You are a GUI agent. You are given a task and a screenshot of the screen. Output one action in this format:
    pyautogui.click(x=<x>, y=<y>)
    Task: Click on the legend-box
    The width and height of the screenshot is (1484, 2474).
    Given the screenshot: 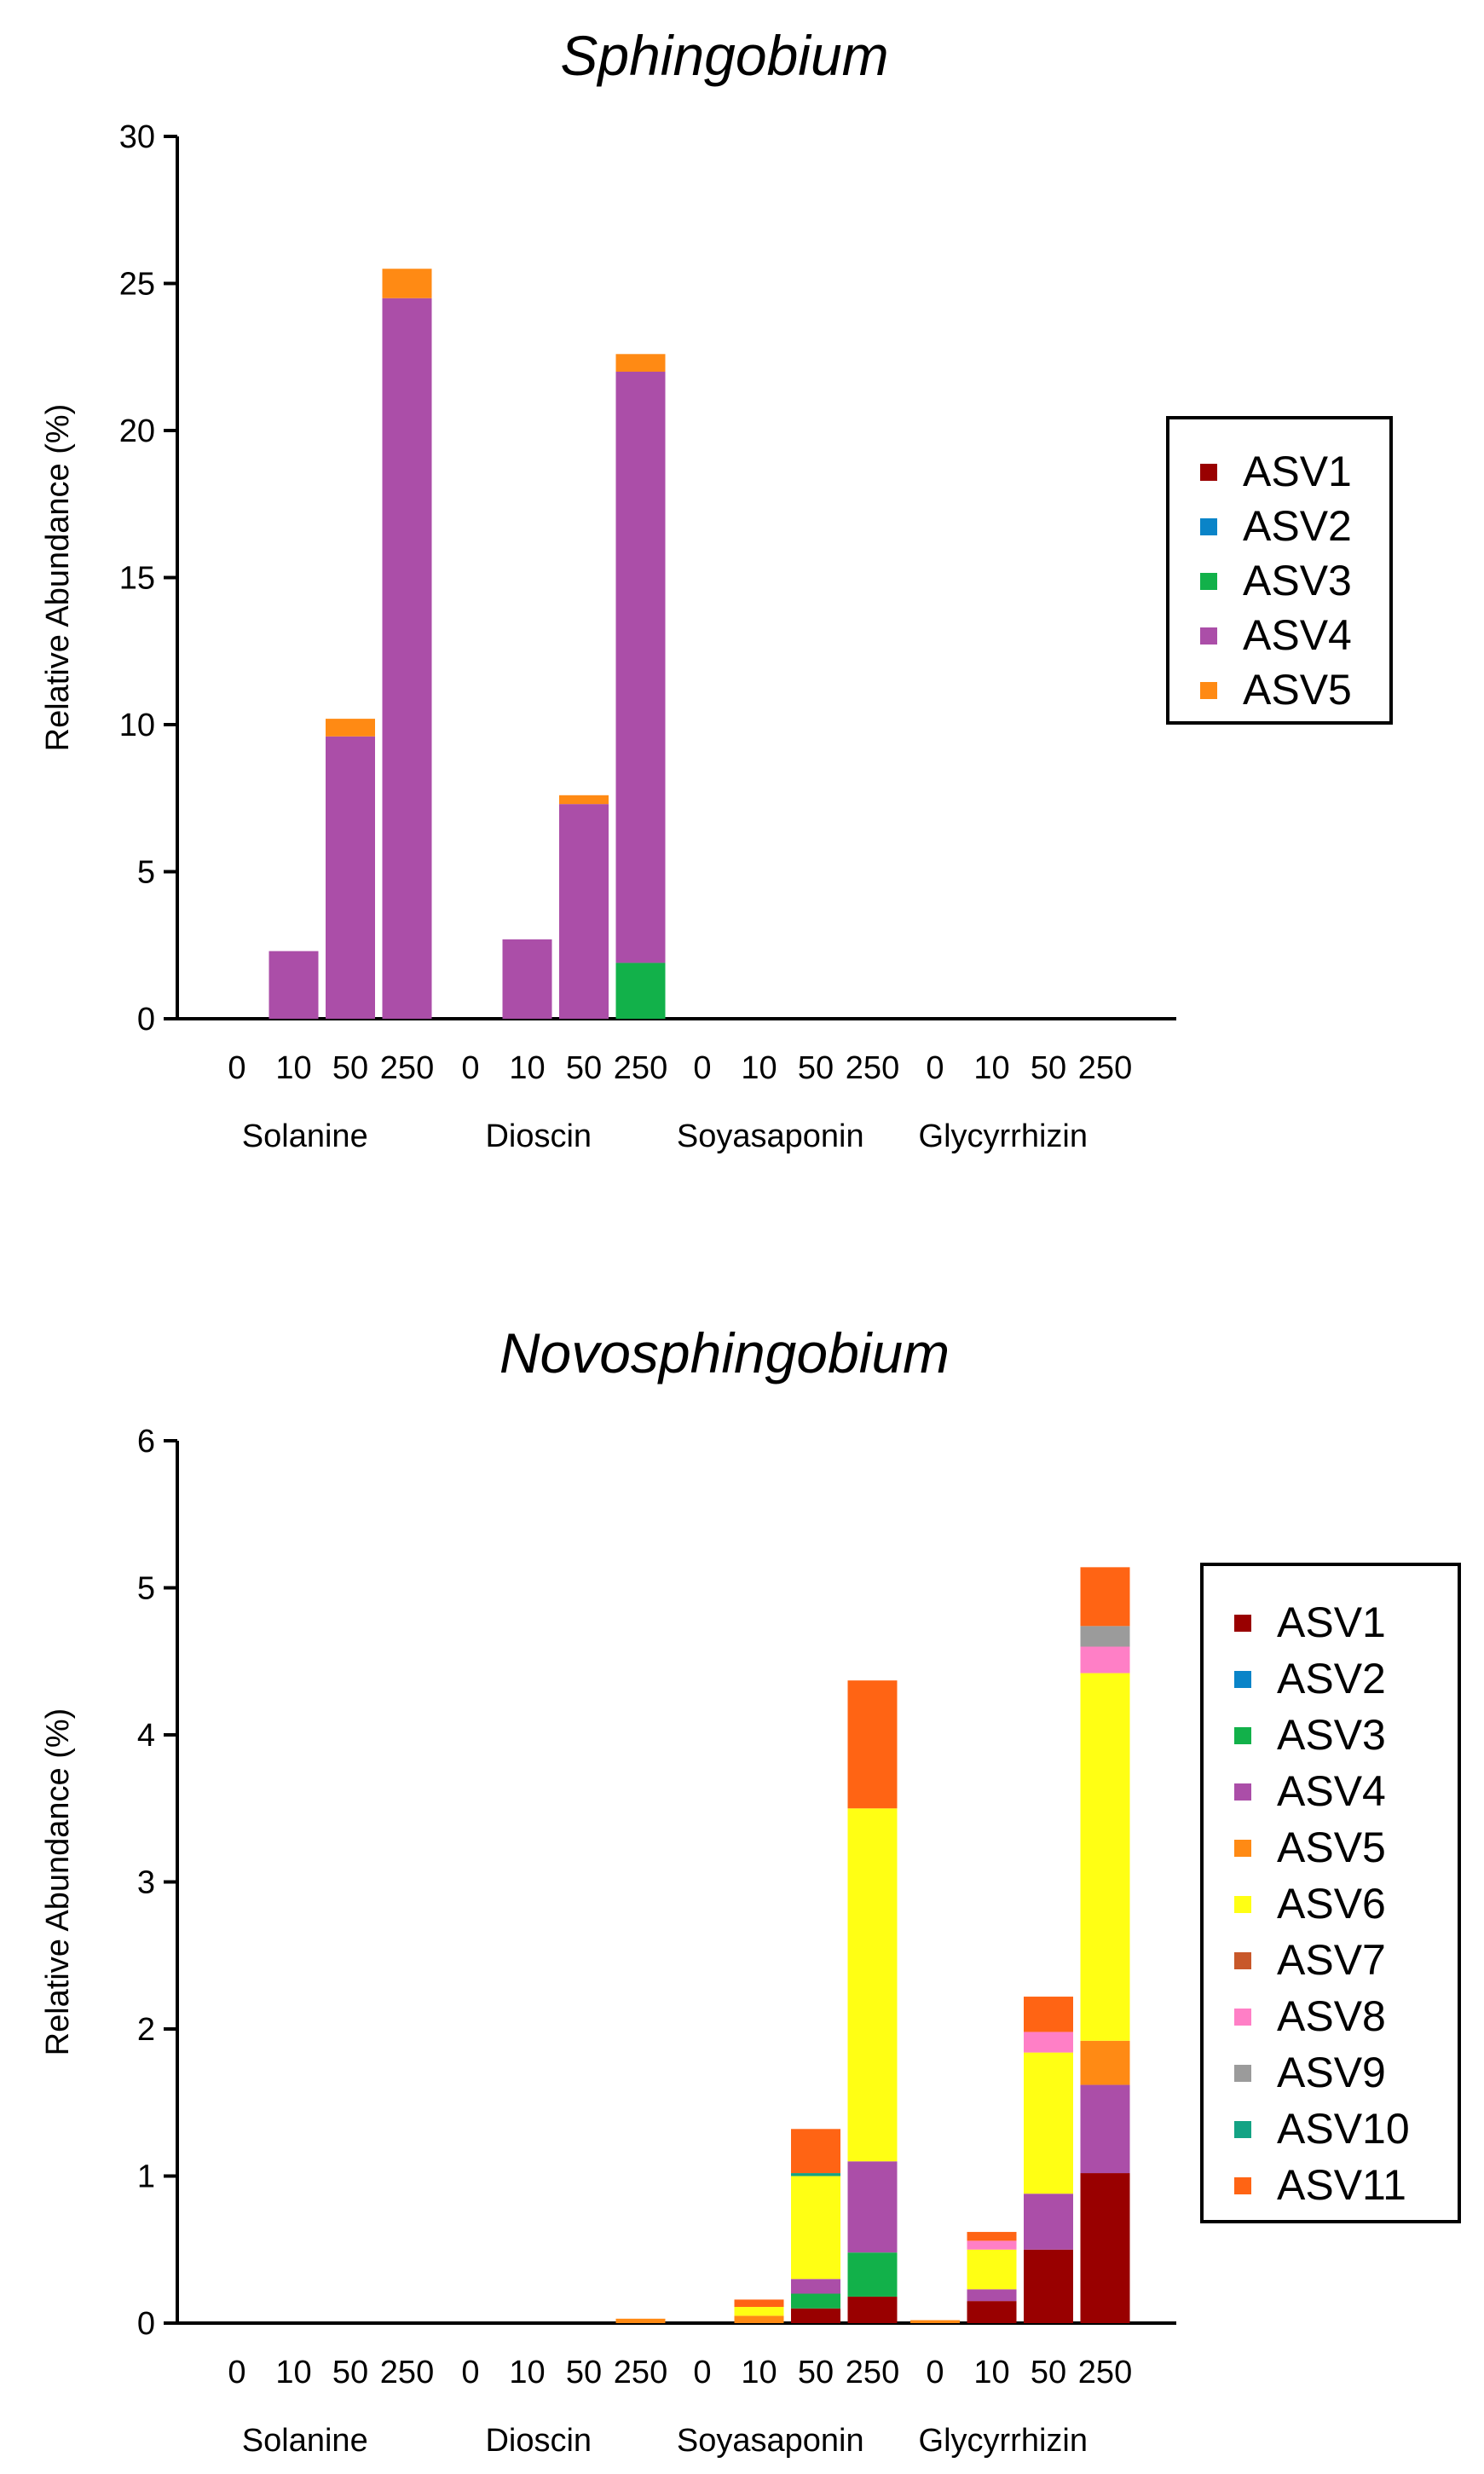 What is the action you would take?
    pyautogui.click(x=1330, y=1893)
    